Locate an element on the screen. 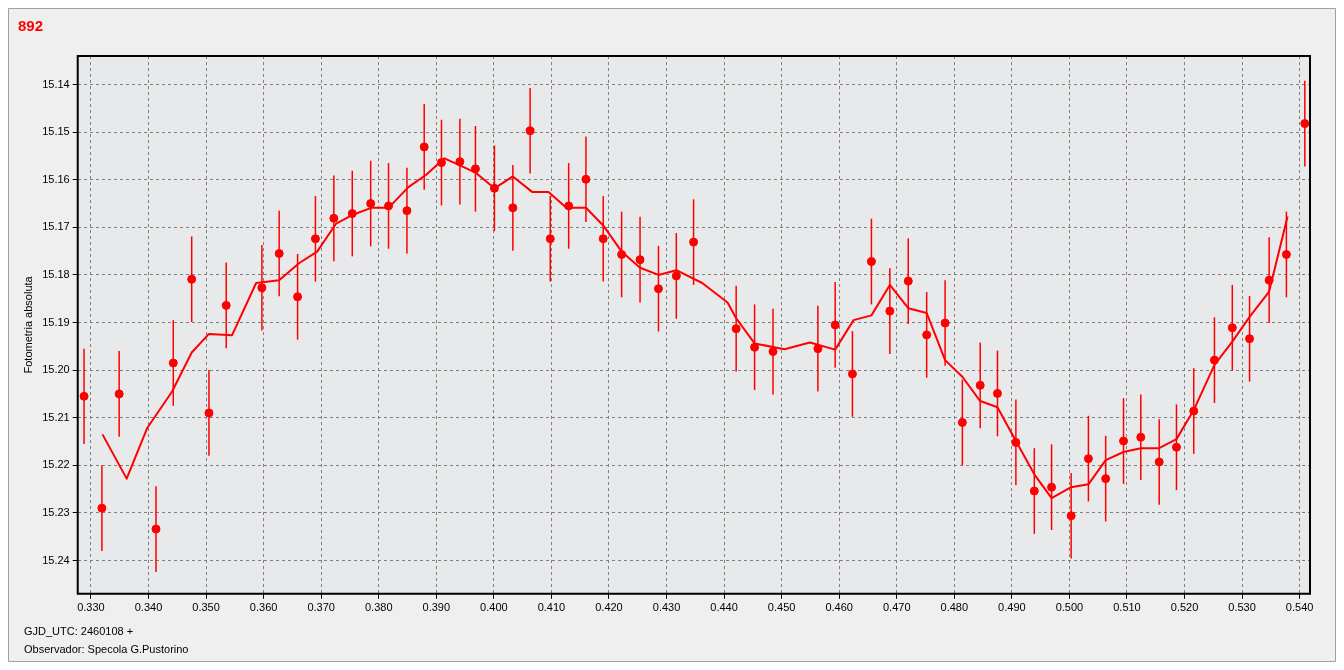  x-tick-label: 0.330 is located at coordinates (91, 607).